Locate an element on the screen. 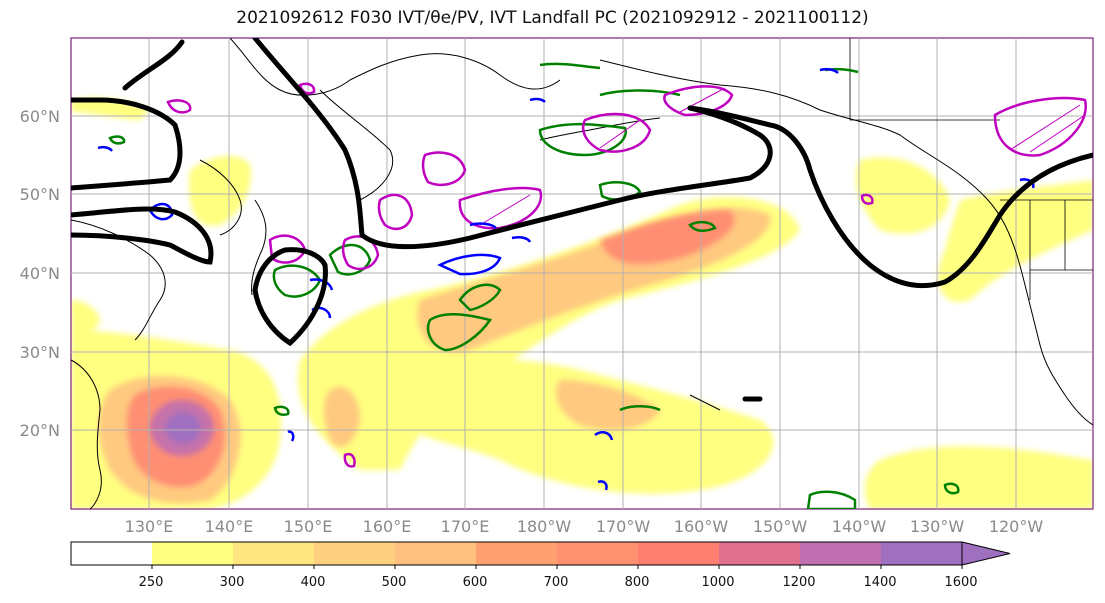 Image resolution: width=1105 pixels, height=603 pixels. colorbar-border is located at coordinates (516, 553).